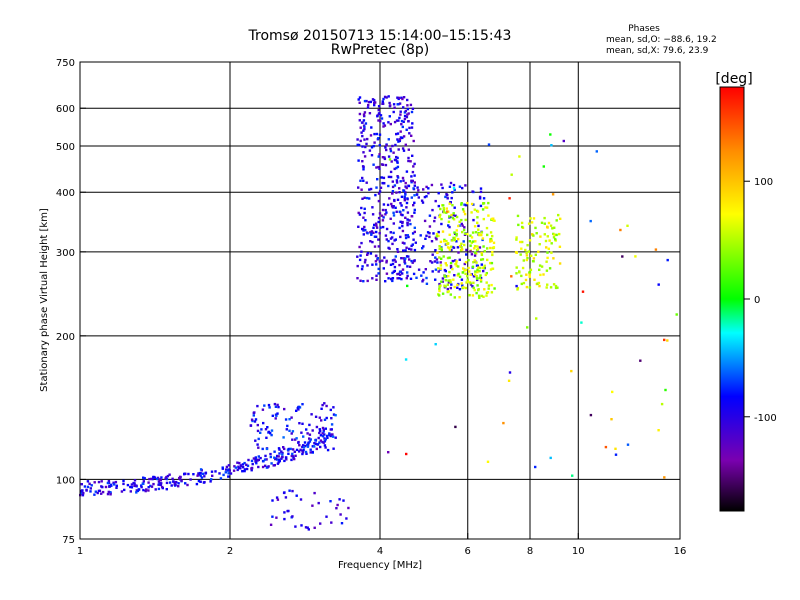  I want to click on x-axis: 1 2 4 6 8 10 16, so click(381, 545).